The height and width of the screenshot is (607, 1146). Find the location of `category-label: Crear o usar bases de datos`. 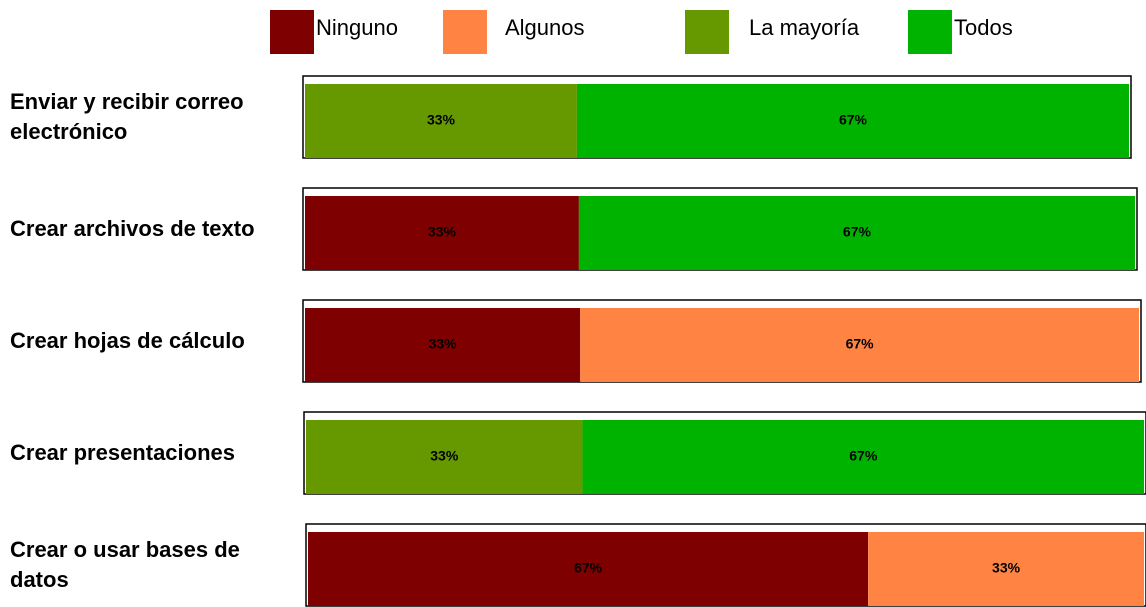

category-label: Crear o usar bases de datos is located at coordinates (125, 564).